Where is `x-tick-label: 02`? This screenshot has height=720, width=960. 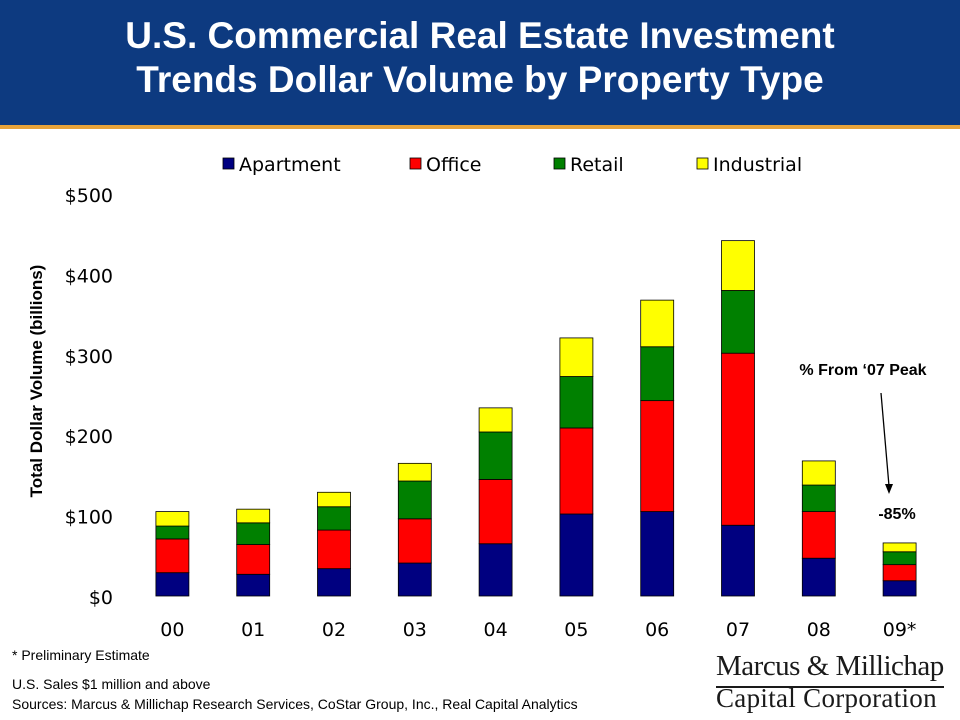 x-tick-label: 02 is located at coordinates (334, 629).